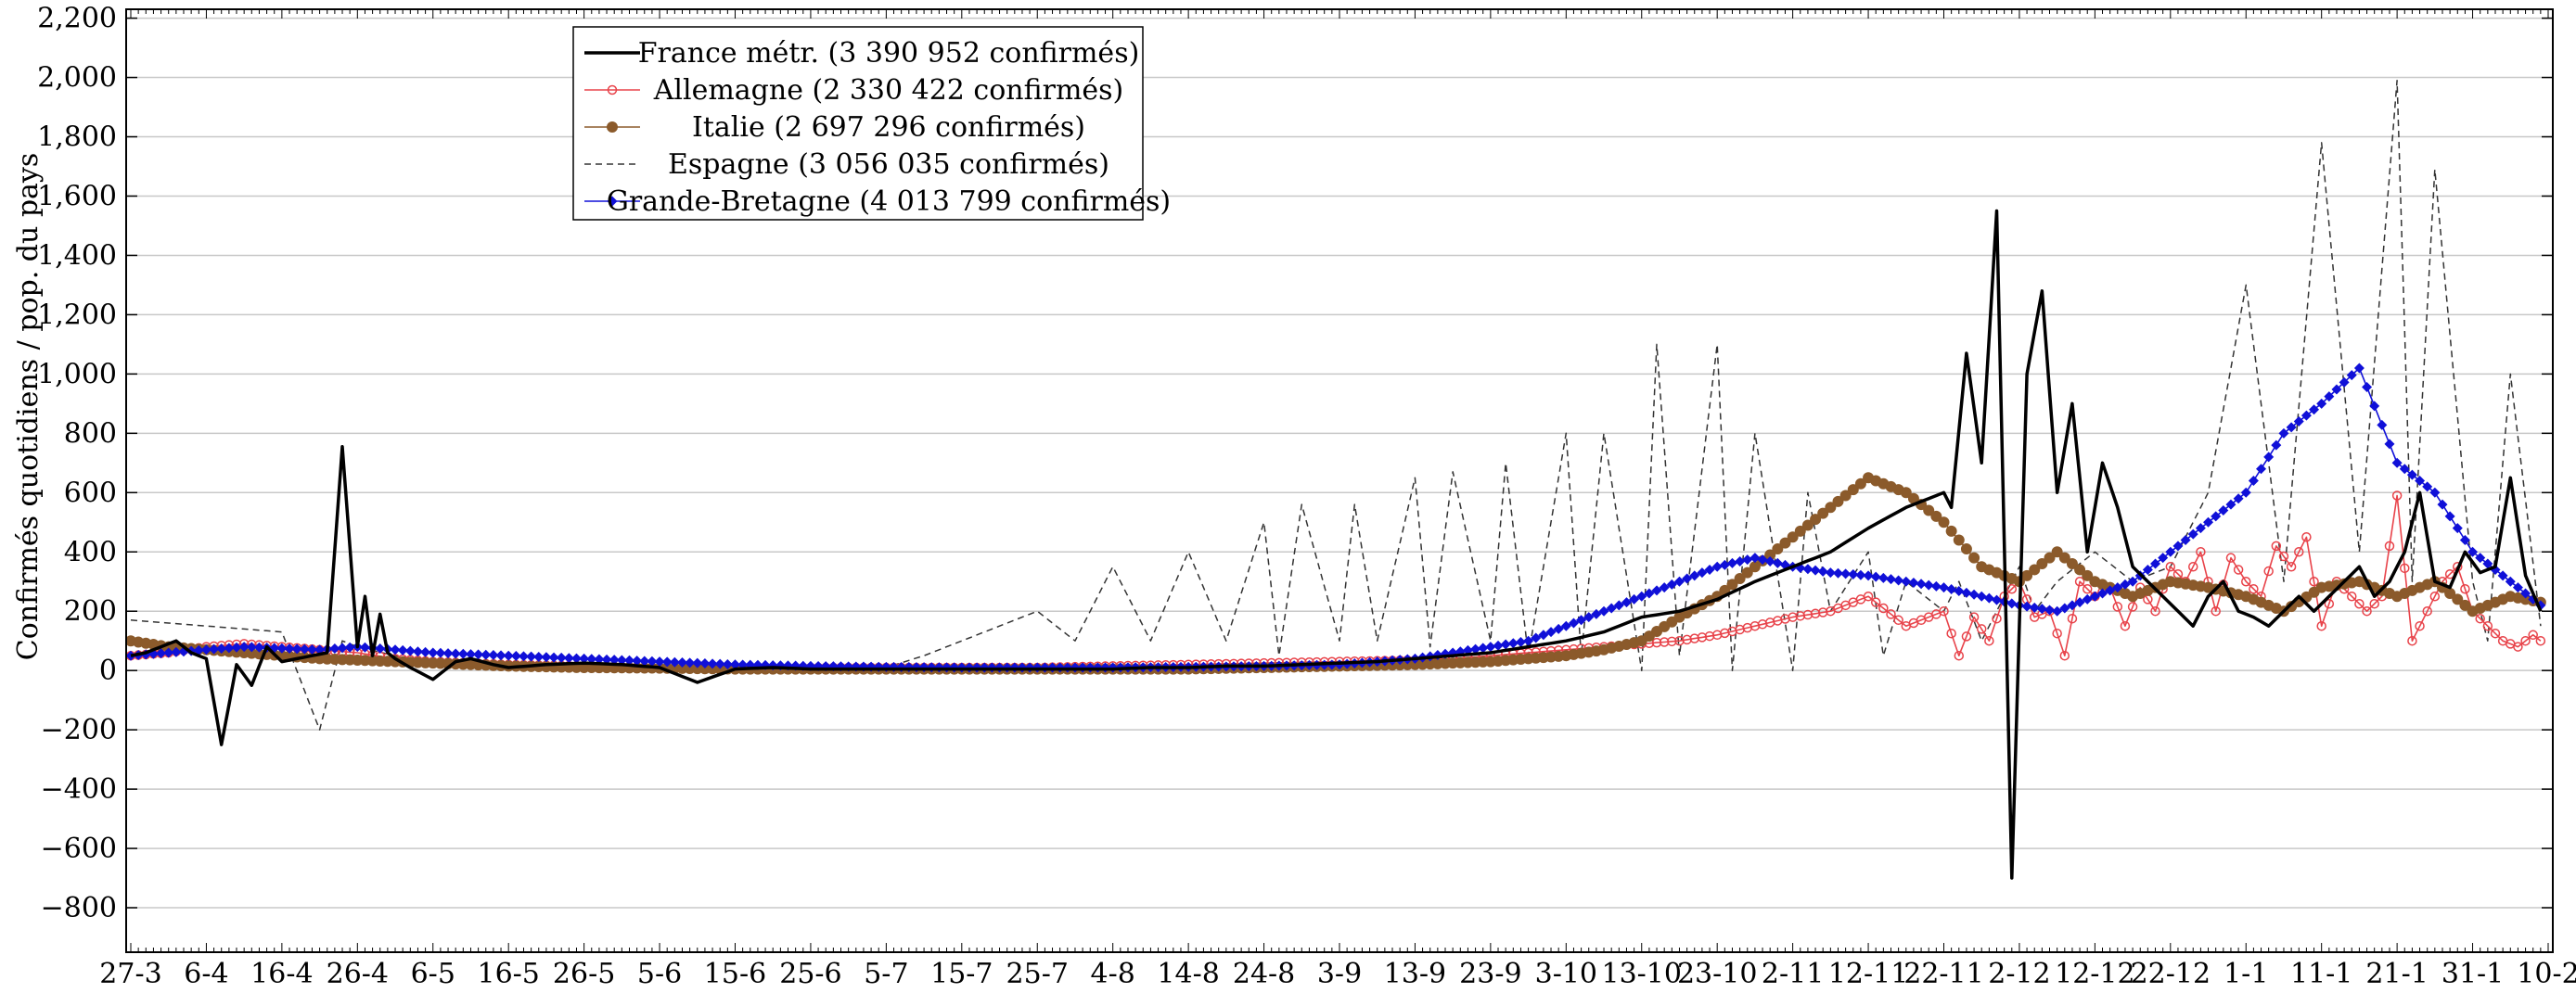  What do you see at coordinates (2246, 973) in the screenshot?
I see `x-tick-label: 1-1` at bounding box center [2246, 973].